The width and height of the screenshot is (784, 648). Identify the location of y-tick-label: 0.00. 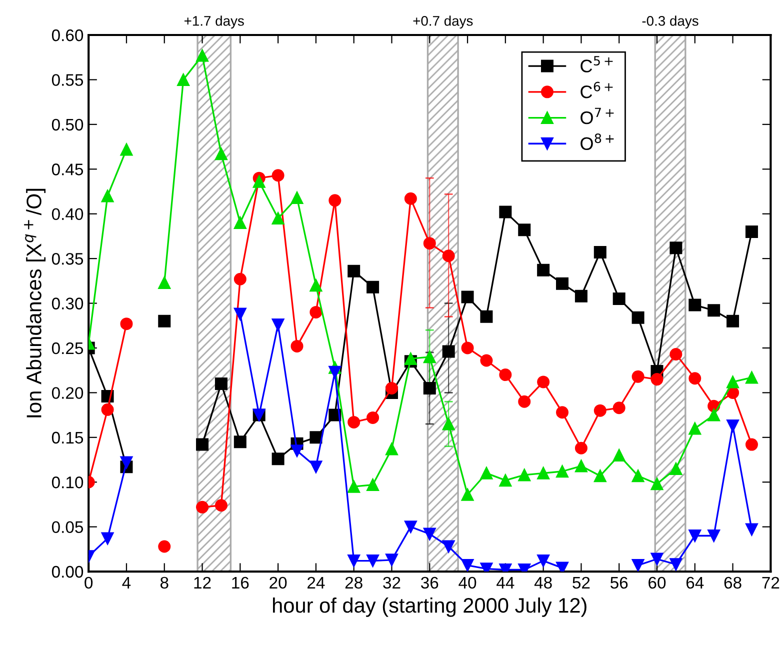
(68, 572).